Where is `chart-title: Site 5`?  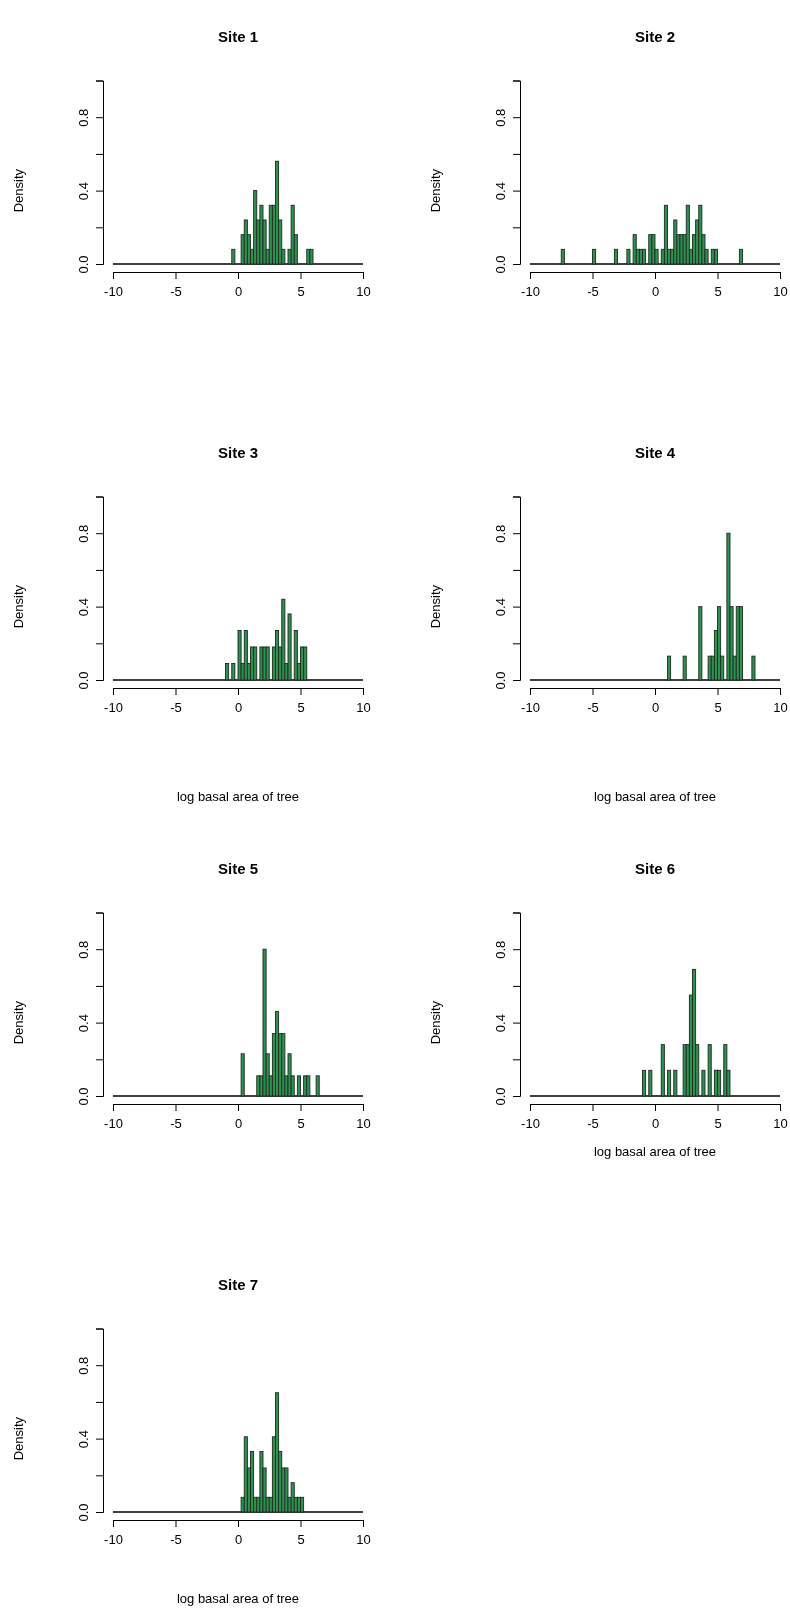
chart-title: Site 5 is located at coordinates (238, 868).